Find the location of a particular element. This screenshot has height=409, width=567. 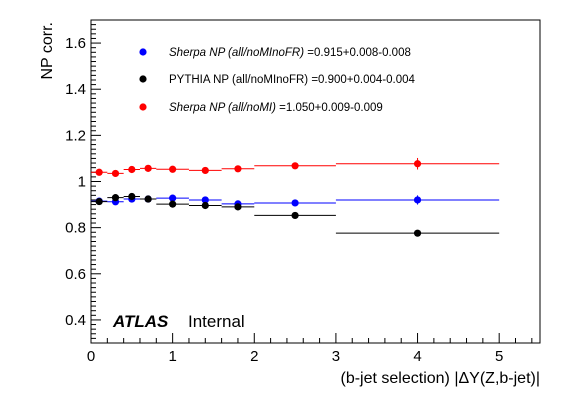

y-axis-title: NP corr. is located at coordinates (47, 51).